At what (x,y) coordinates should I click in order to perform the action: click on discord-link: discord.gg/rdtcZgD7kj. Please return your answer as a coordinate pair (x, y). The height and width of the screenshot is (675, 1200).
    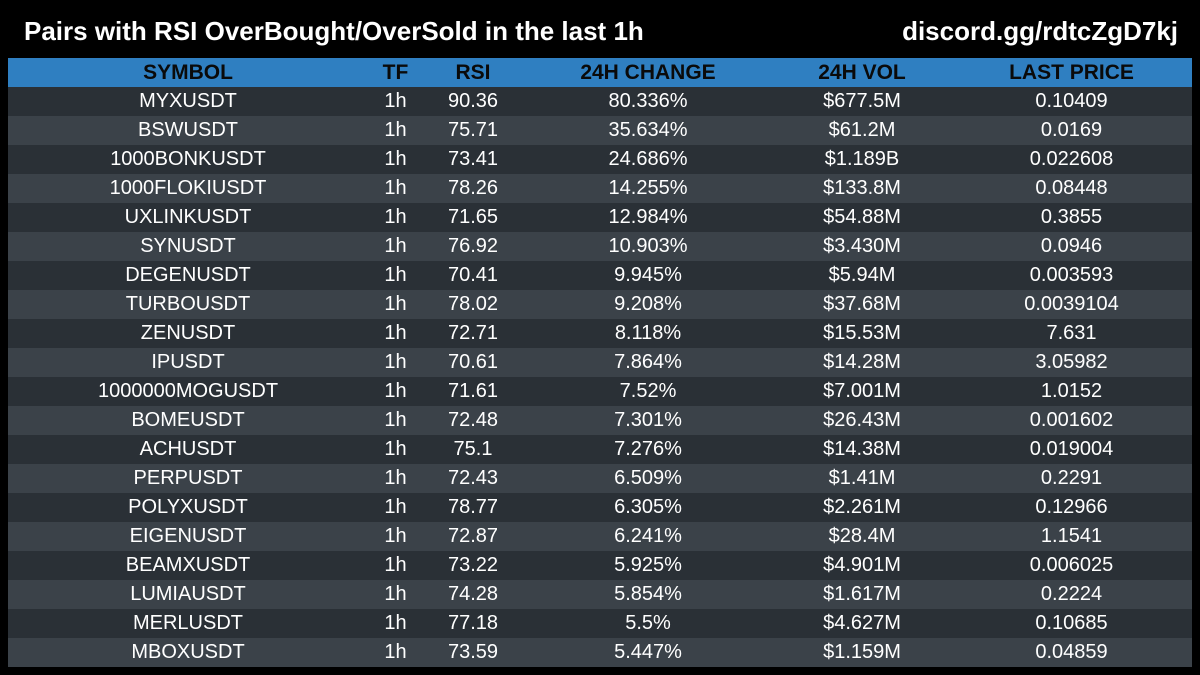
    Looking at the image, I should click on (1040, 31).